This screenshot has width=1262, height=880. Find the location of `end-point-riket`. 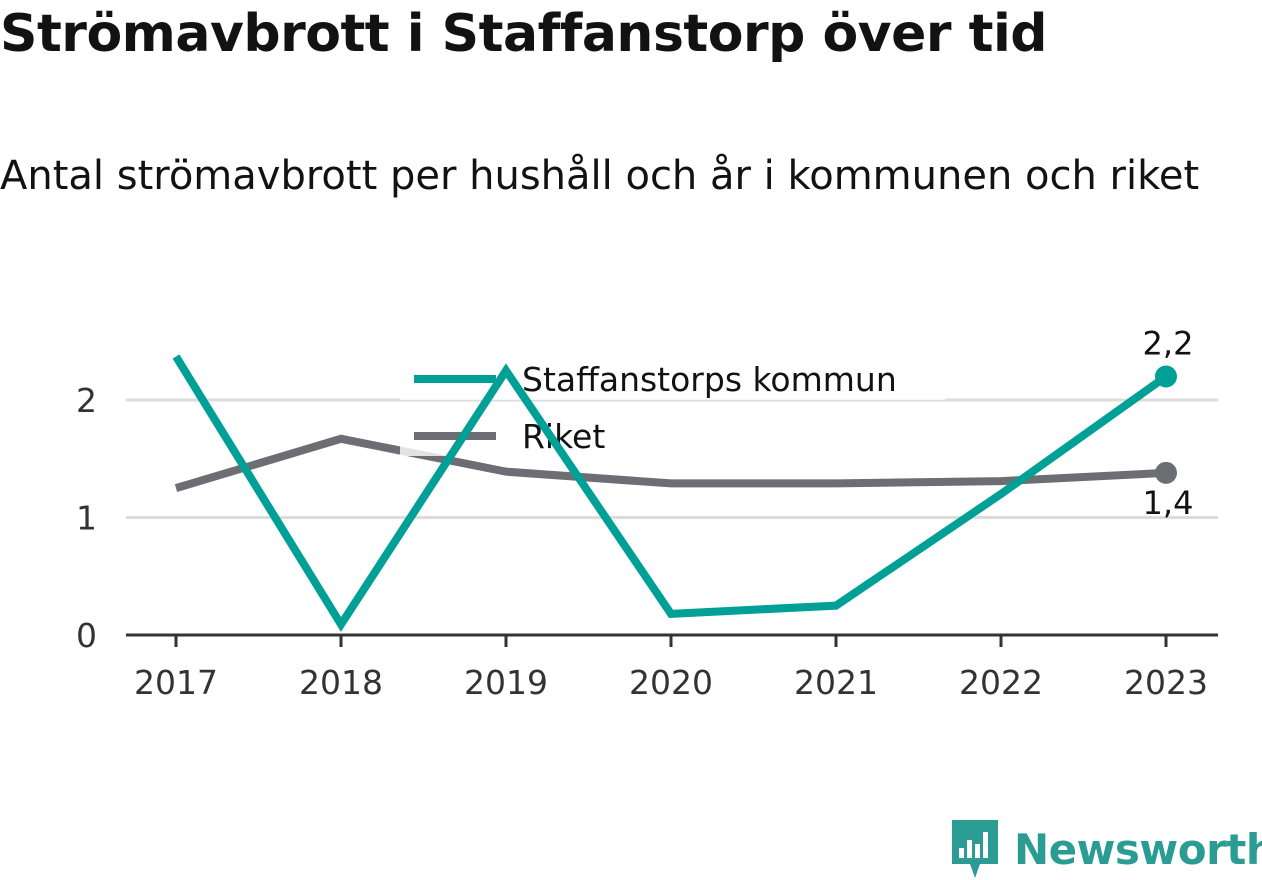

end-point-riket is located at coordinates (1166, 472).